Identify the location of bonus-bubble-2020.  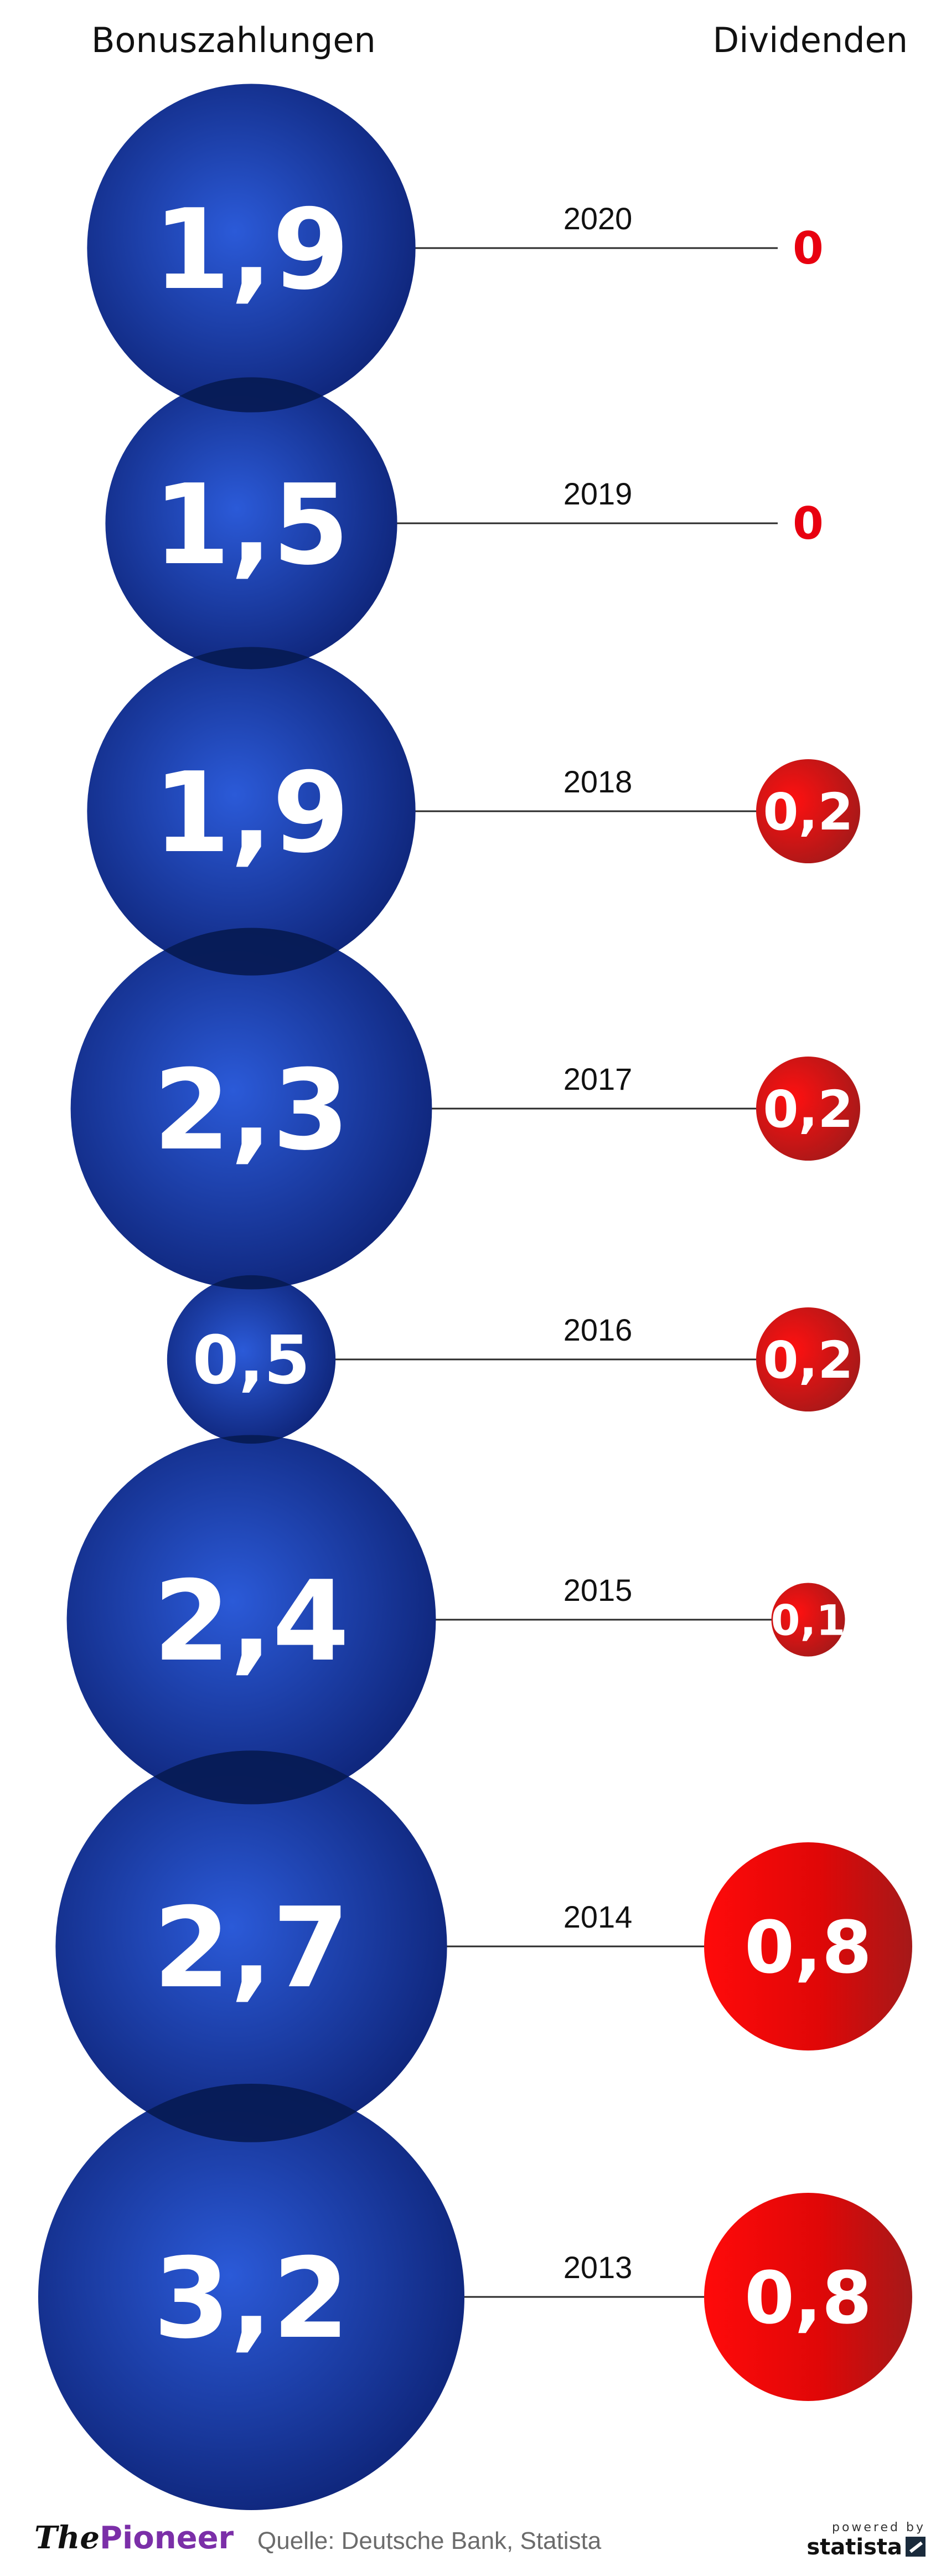
(252, 248).